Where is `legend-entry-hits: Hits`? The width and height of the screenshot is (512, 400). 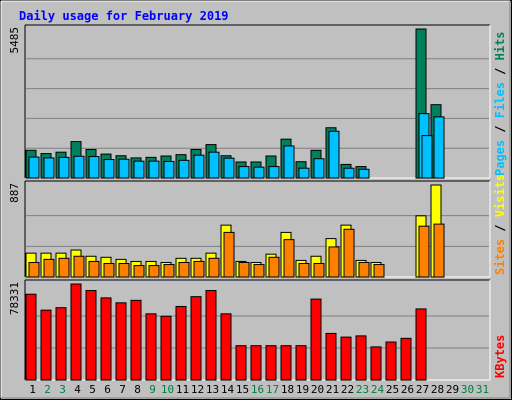 legend-entry-hits: Hits is located at coordinates (500, 45).